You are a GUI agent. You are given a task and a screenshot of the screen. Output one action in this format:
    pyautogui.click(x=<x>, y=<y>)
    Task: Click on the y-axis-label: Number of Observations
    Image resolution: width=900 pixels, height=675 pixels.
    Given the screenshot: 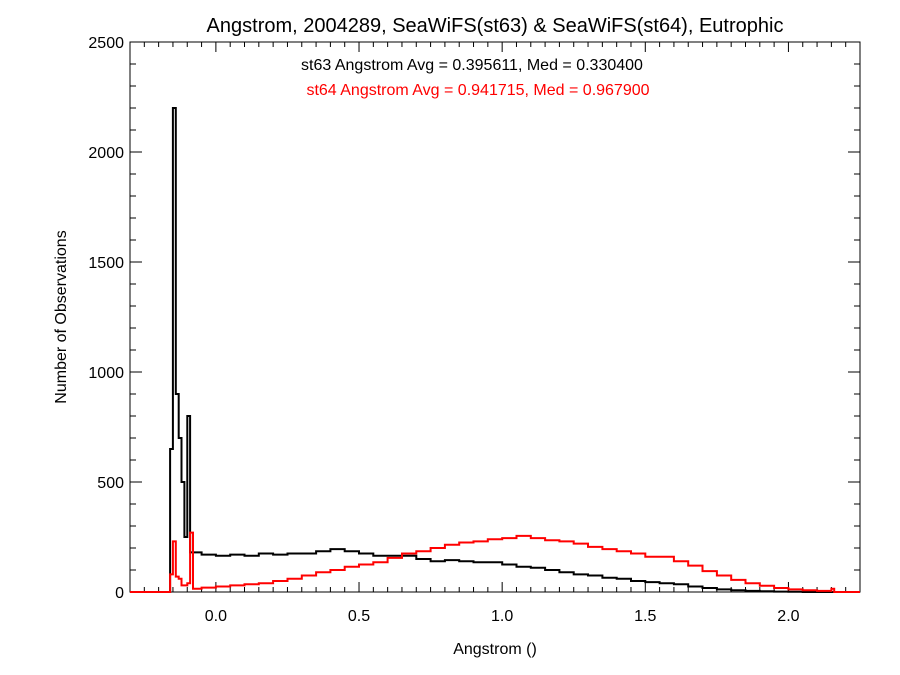 What is the action you would take?
    pyautogui.click(x=61, y=316)
    